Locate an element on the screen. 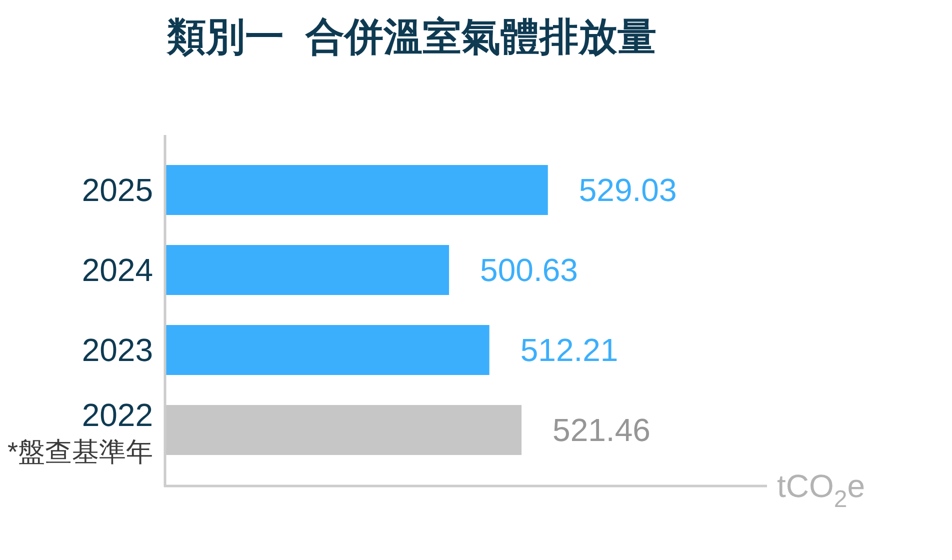 This screenshot has height=560, width=952. x-axis-title: tCO$_{2}$e is located at coordinates (821, 490).